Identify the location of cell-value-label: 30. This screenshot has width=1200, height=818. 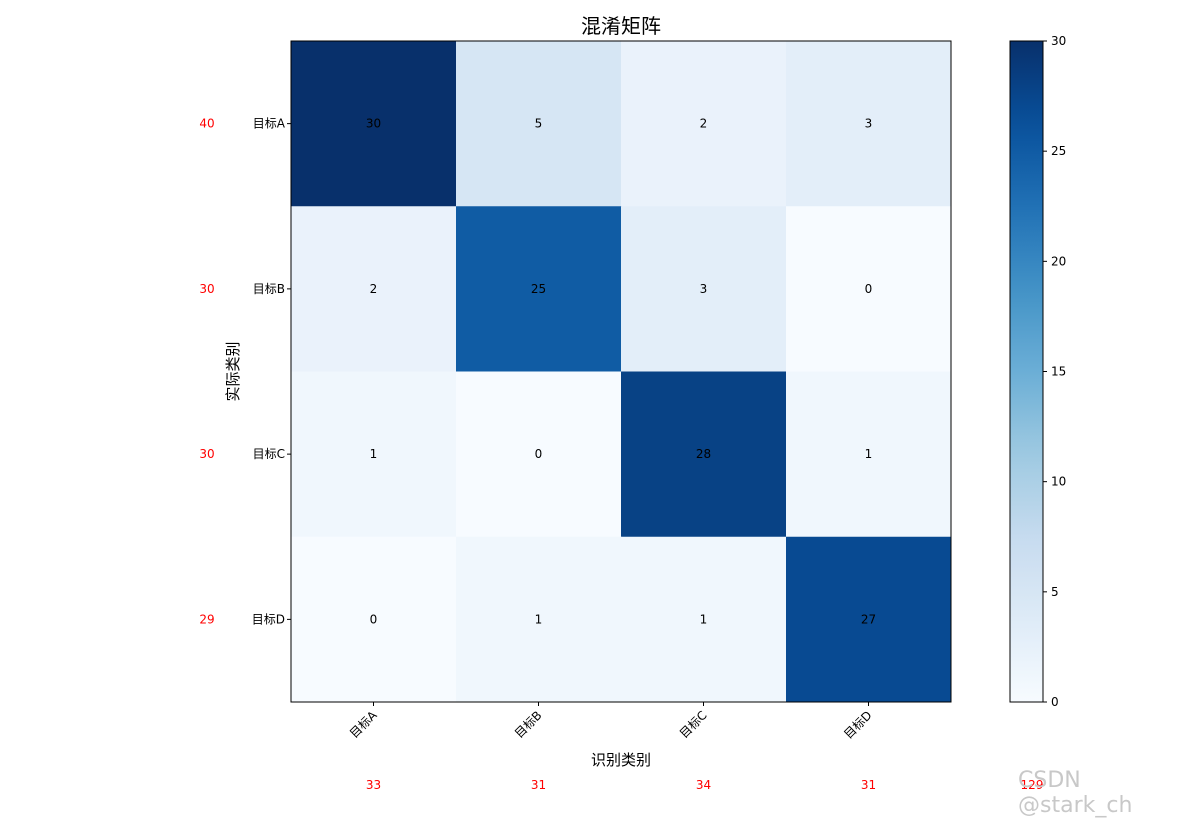
(373, 124).